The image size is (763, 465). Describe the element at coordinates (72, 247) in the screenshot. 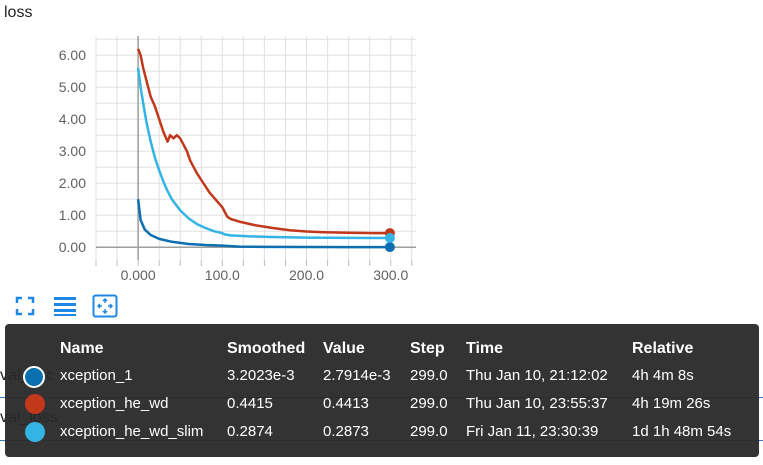

I see `y-tick-label: 0.00` at that location.